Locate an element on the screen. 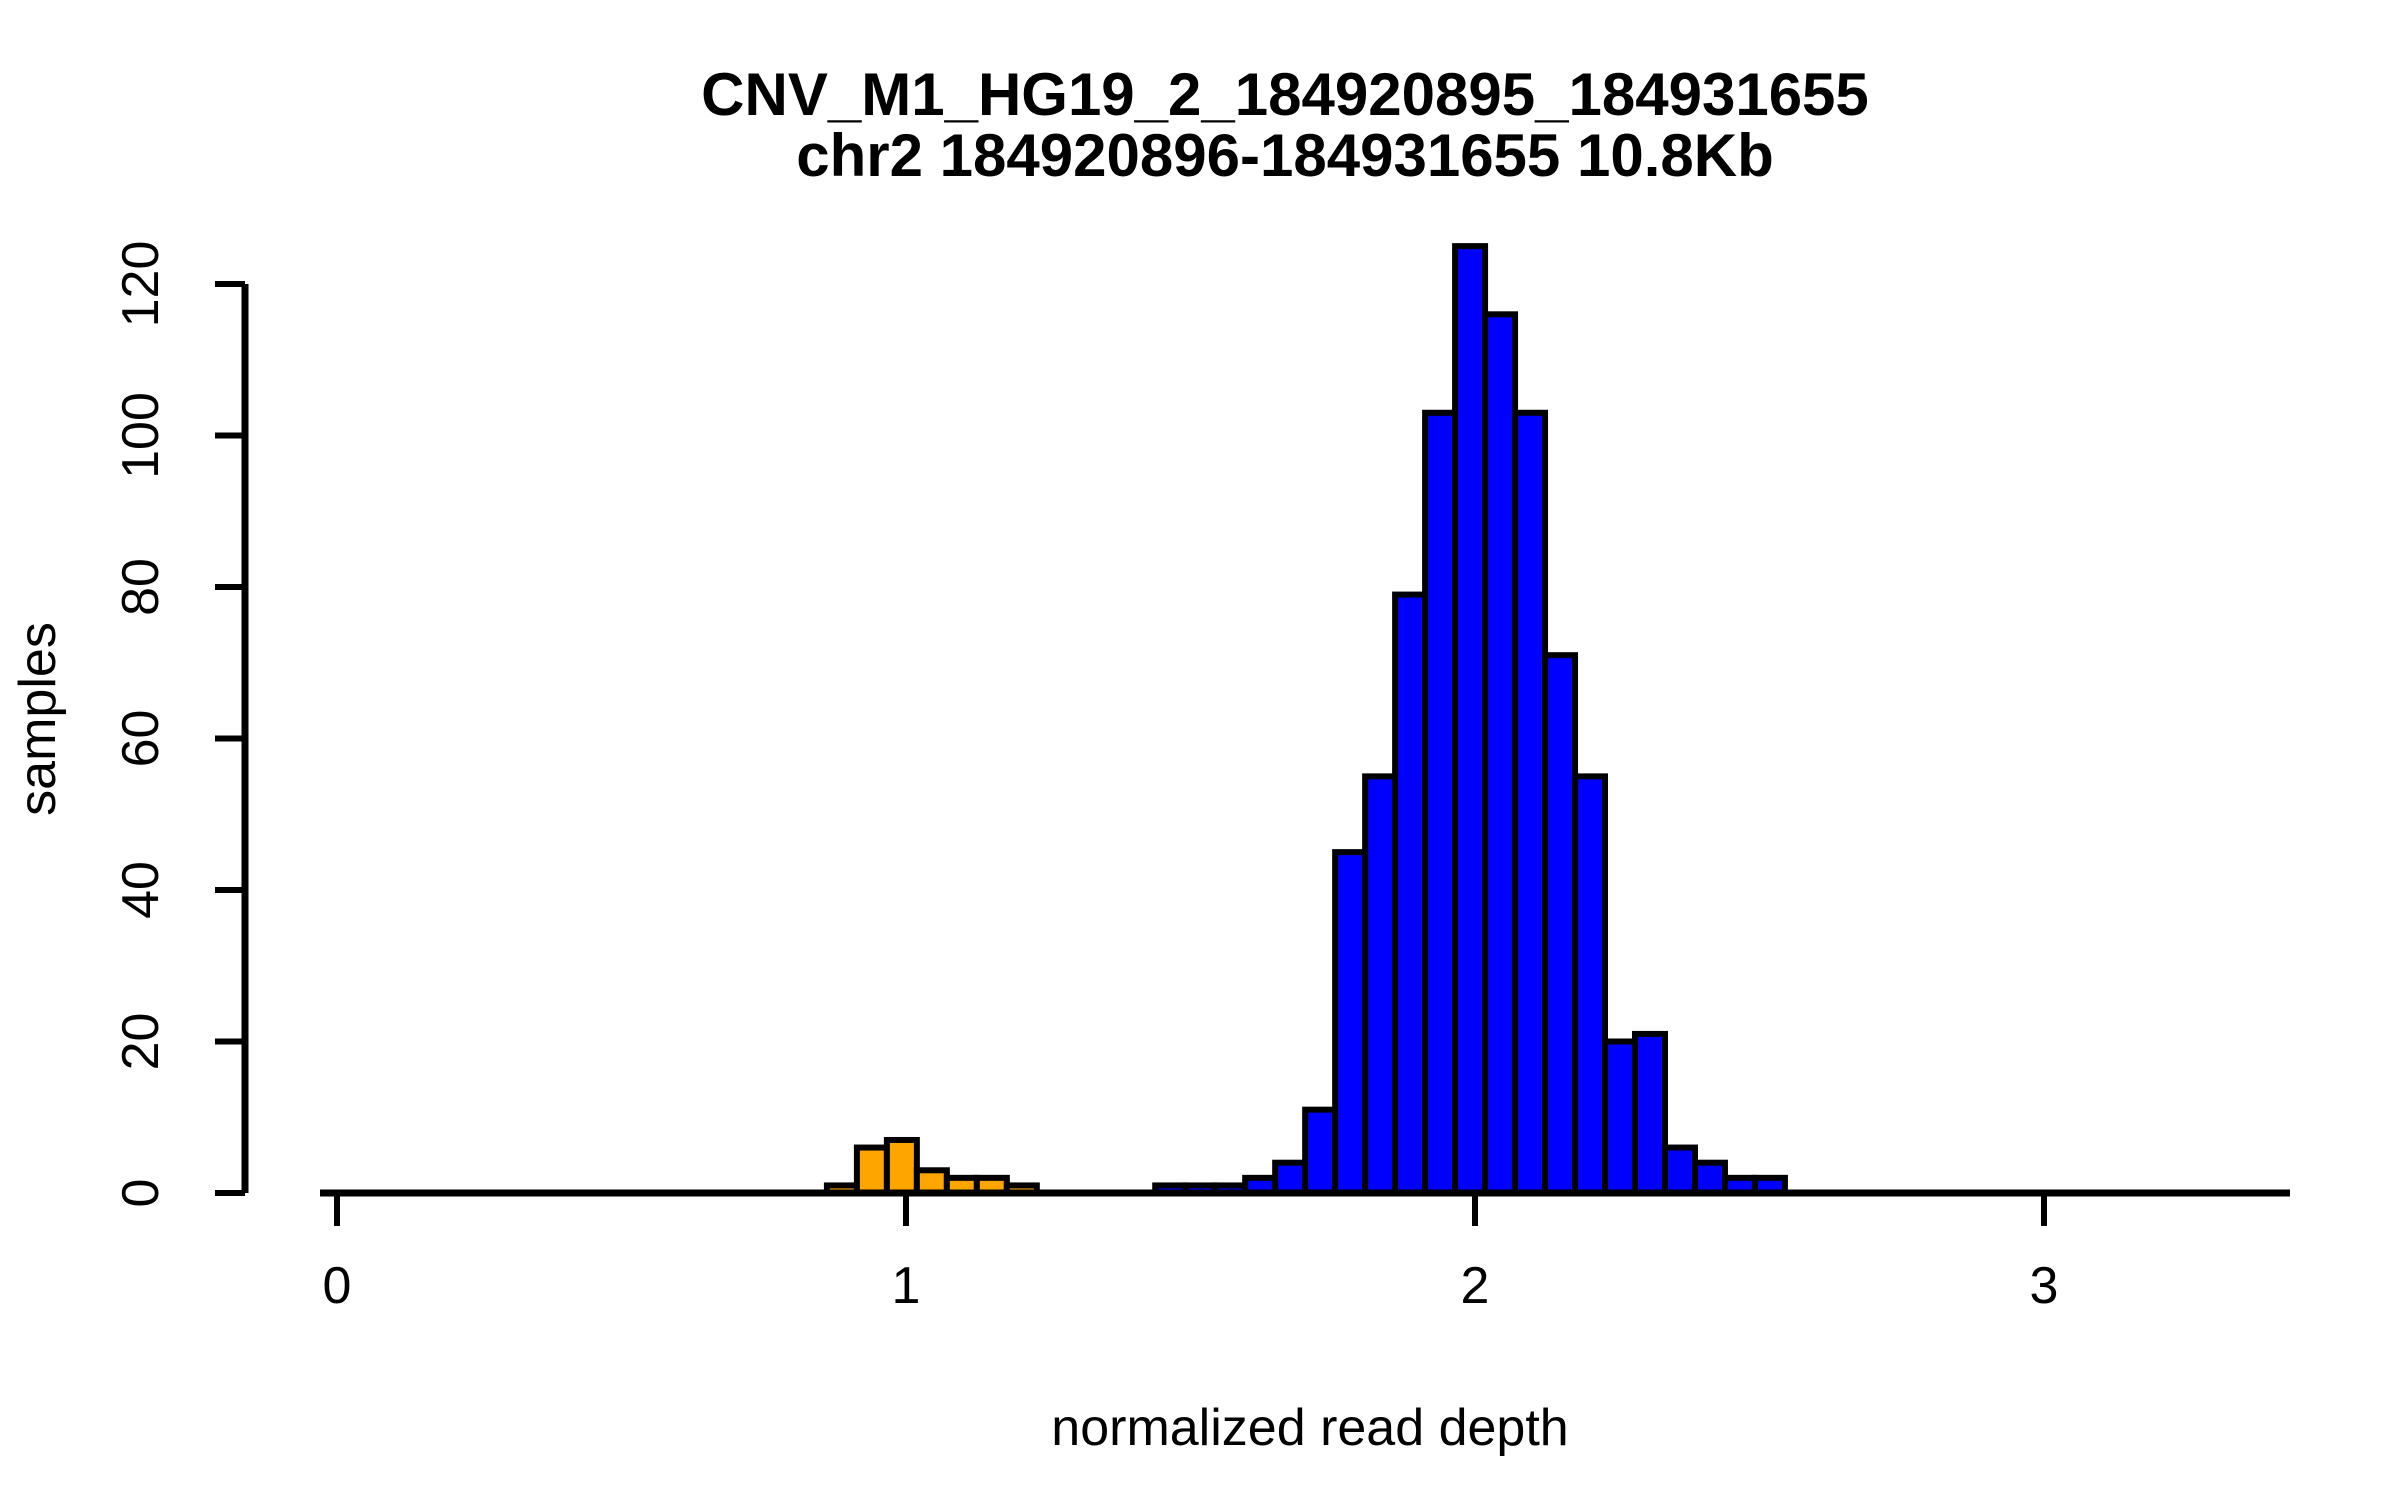 The height and width of the screenshot is (1505, 2400). x-tick-label: 2 is located at coordinates (1475, 1286).